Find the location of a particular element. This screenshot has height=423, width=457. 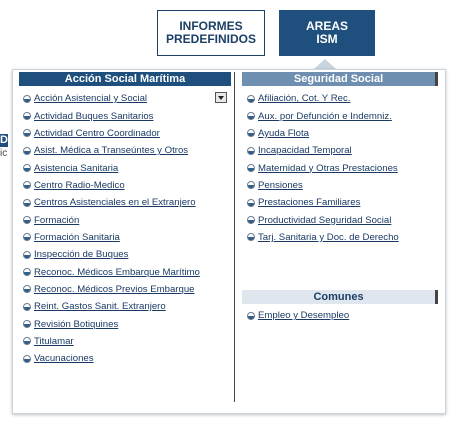

menu-item: Reconoc. Médicos Previos Embarque is located at coordinates (111, 289).